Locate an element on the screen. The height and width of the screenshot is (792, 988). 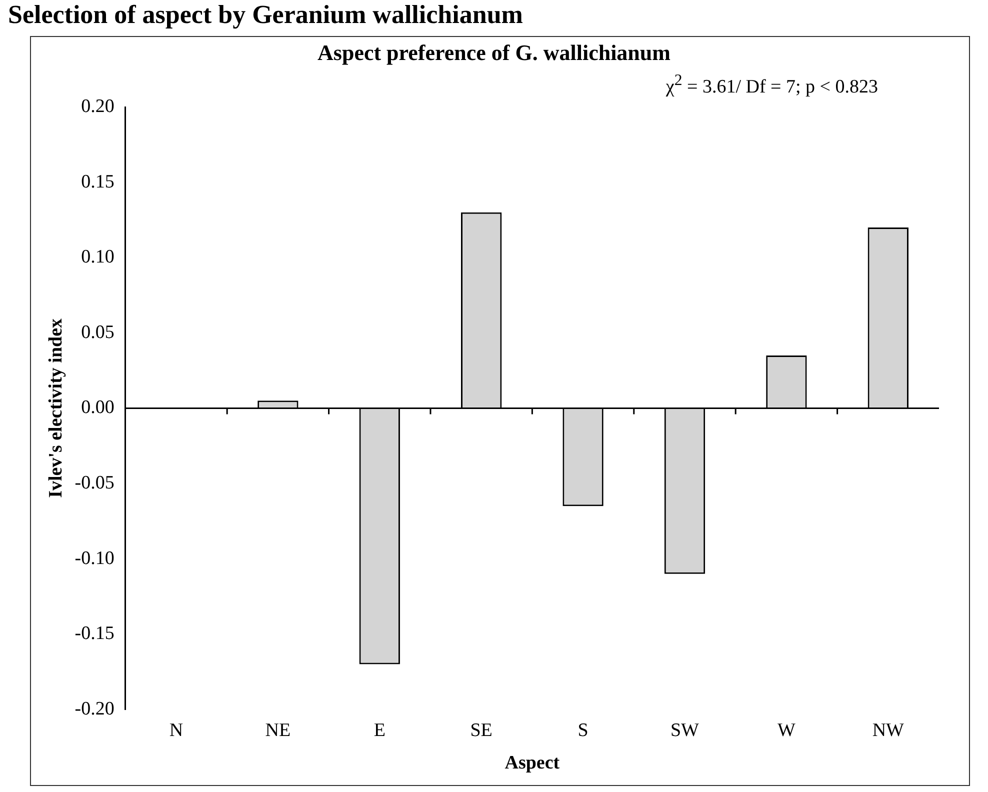
x-tick-label: SW is located at coordinates (685, 730).